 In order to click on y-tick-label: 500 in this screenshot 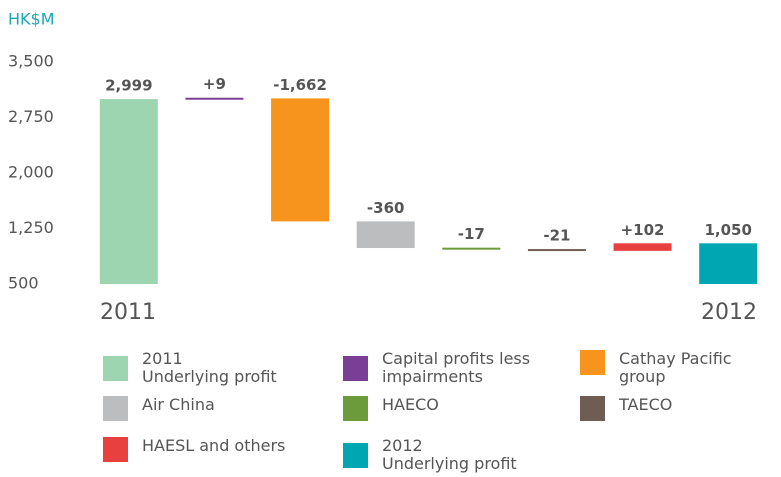, I will do `click(23, 283)`.